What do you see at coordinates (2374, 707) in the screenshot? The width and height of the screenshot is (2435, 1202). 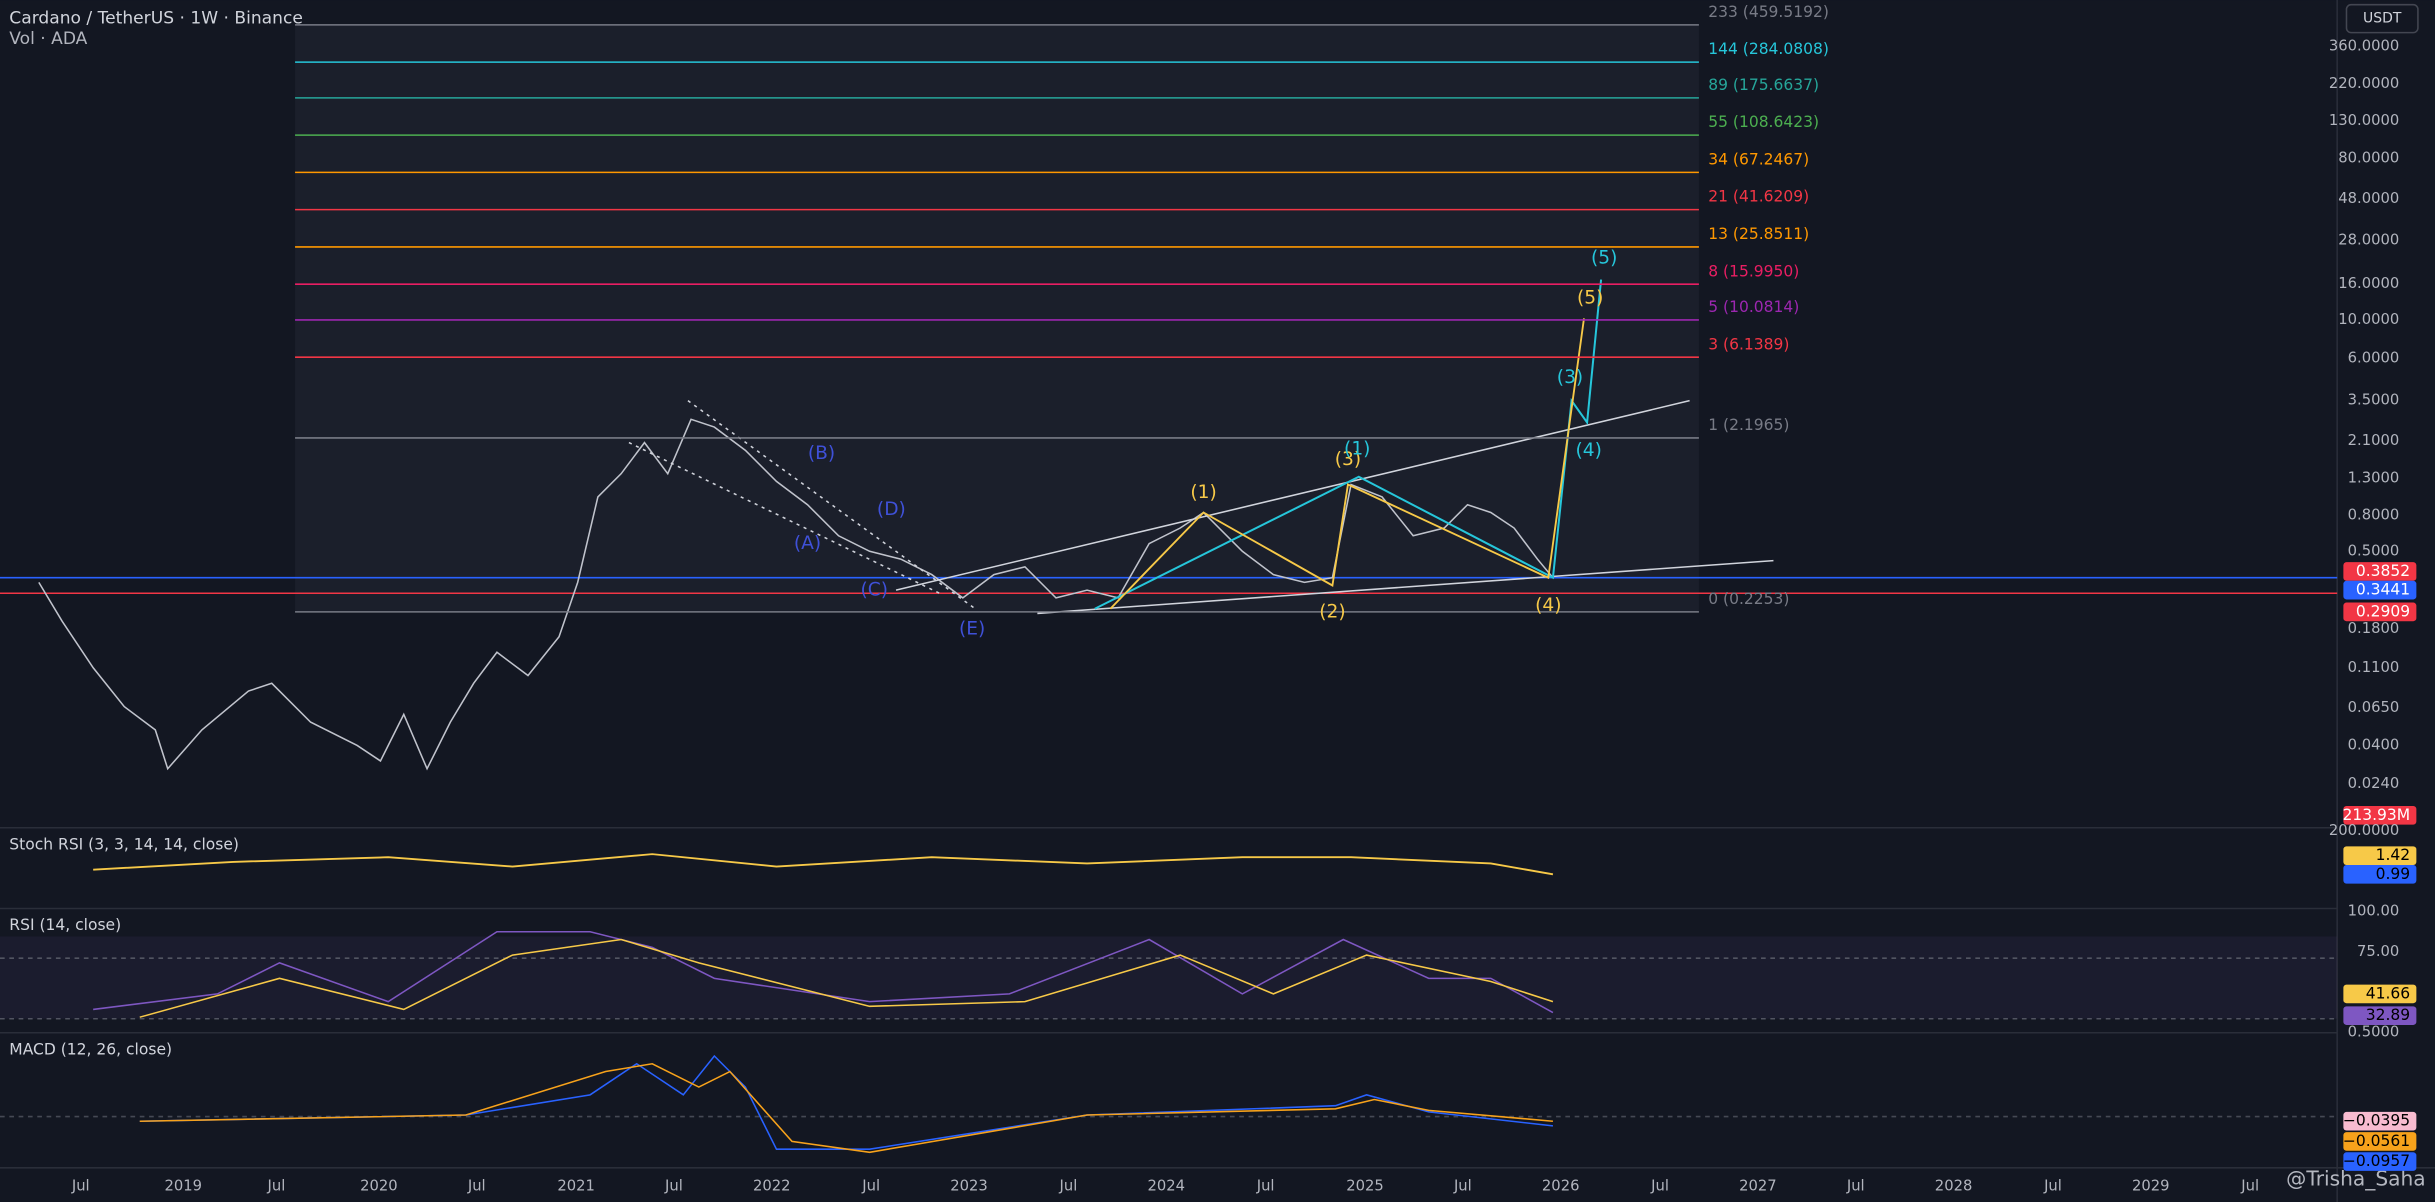 I see `price-tick: 0.0650` at bounding box center [2374, 707].